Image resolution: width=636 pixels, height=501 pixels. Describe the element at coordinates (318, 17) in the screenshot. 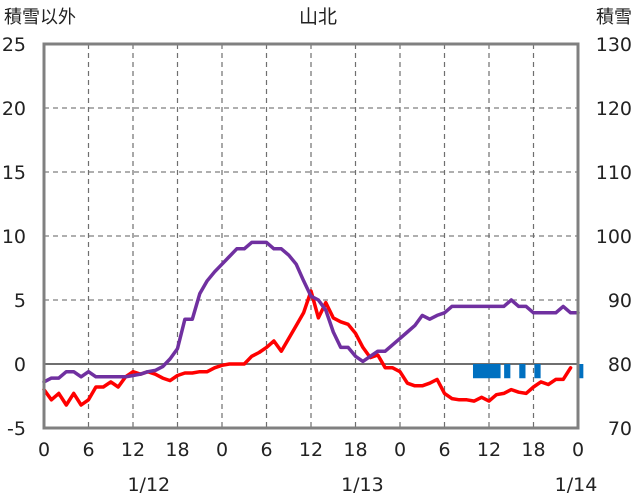

I see `chart-title: 山北` at that location.